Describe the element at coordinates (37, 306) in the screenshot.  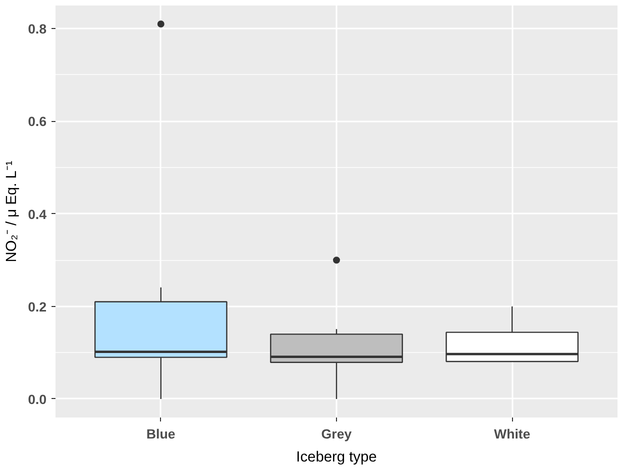
I see `y-tick-label: 0.2` at that location.